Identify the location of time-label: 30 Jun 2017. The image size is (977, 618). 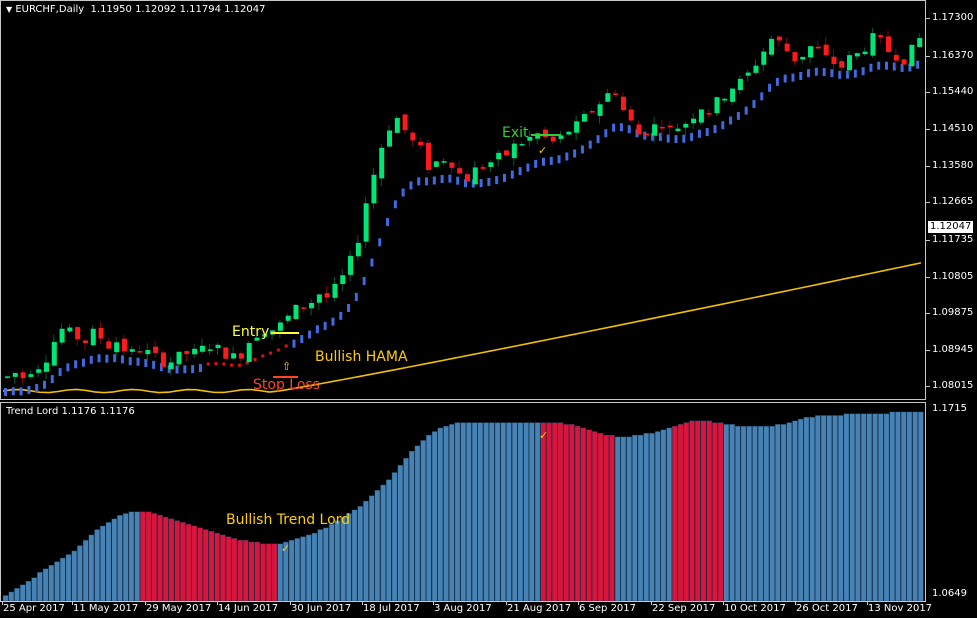
(321, 608).